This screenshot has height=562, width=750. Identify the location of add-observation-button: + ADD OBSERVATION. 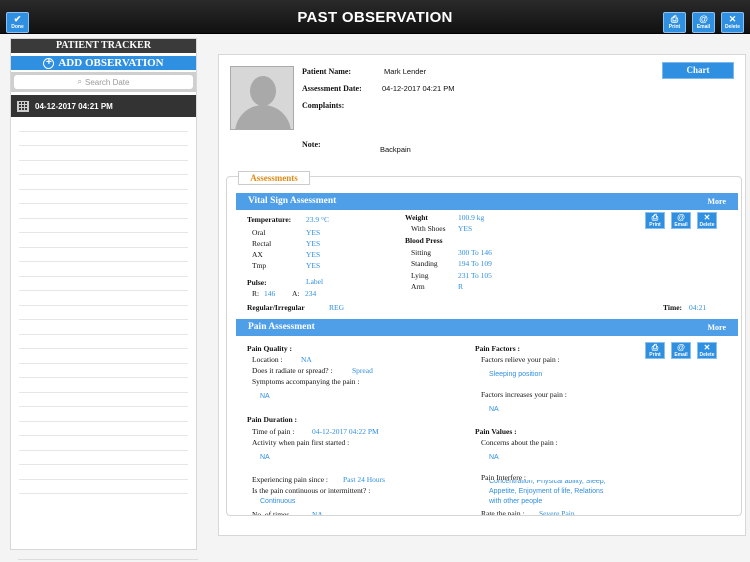
(103, 63).